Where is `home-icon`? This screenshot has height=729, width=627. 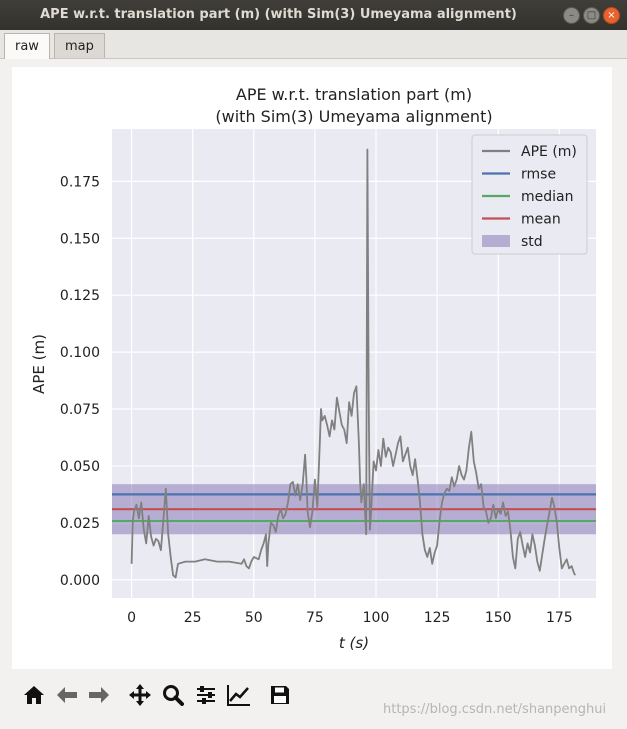 home-icon is located at coordinates (34, 695).